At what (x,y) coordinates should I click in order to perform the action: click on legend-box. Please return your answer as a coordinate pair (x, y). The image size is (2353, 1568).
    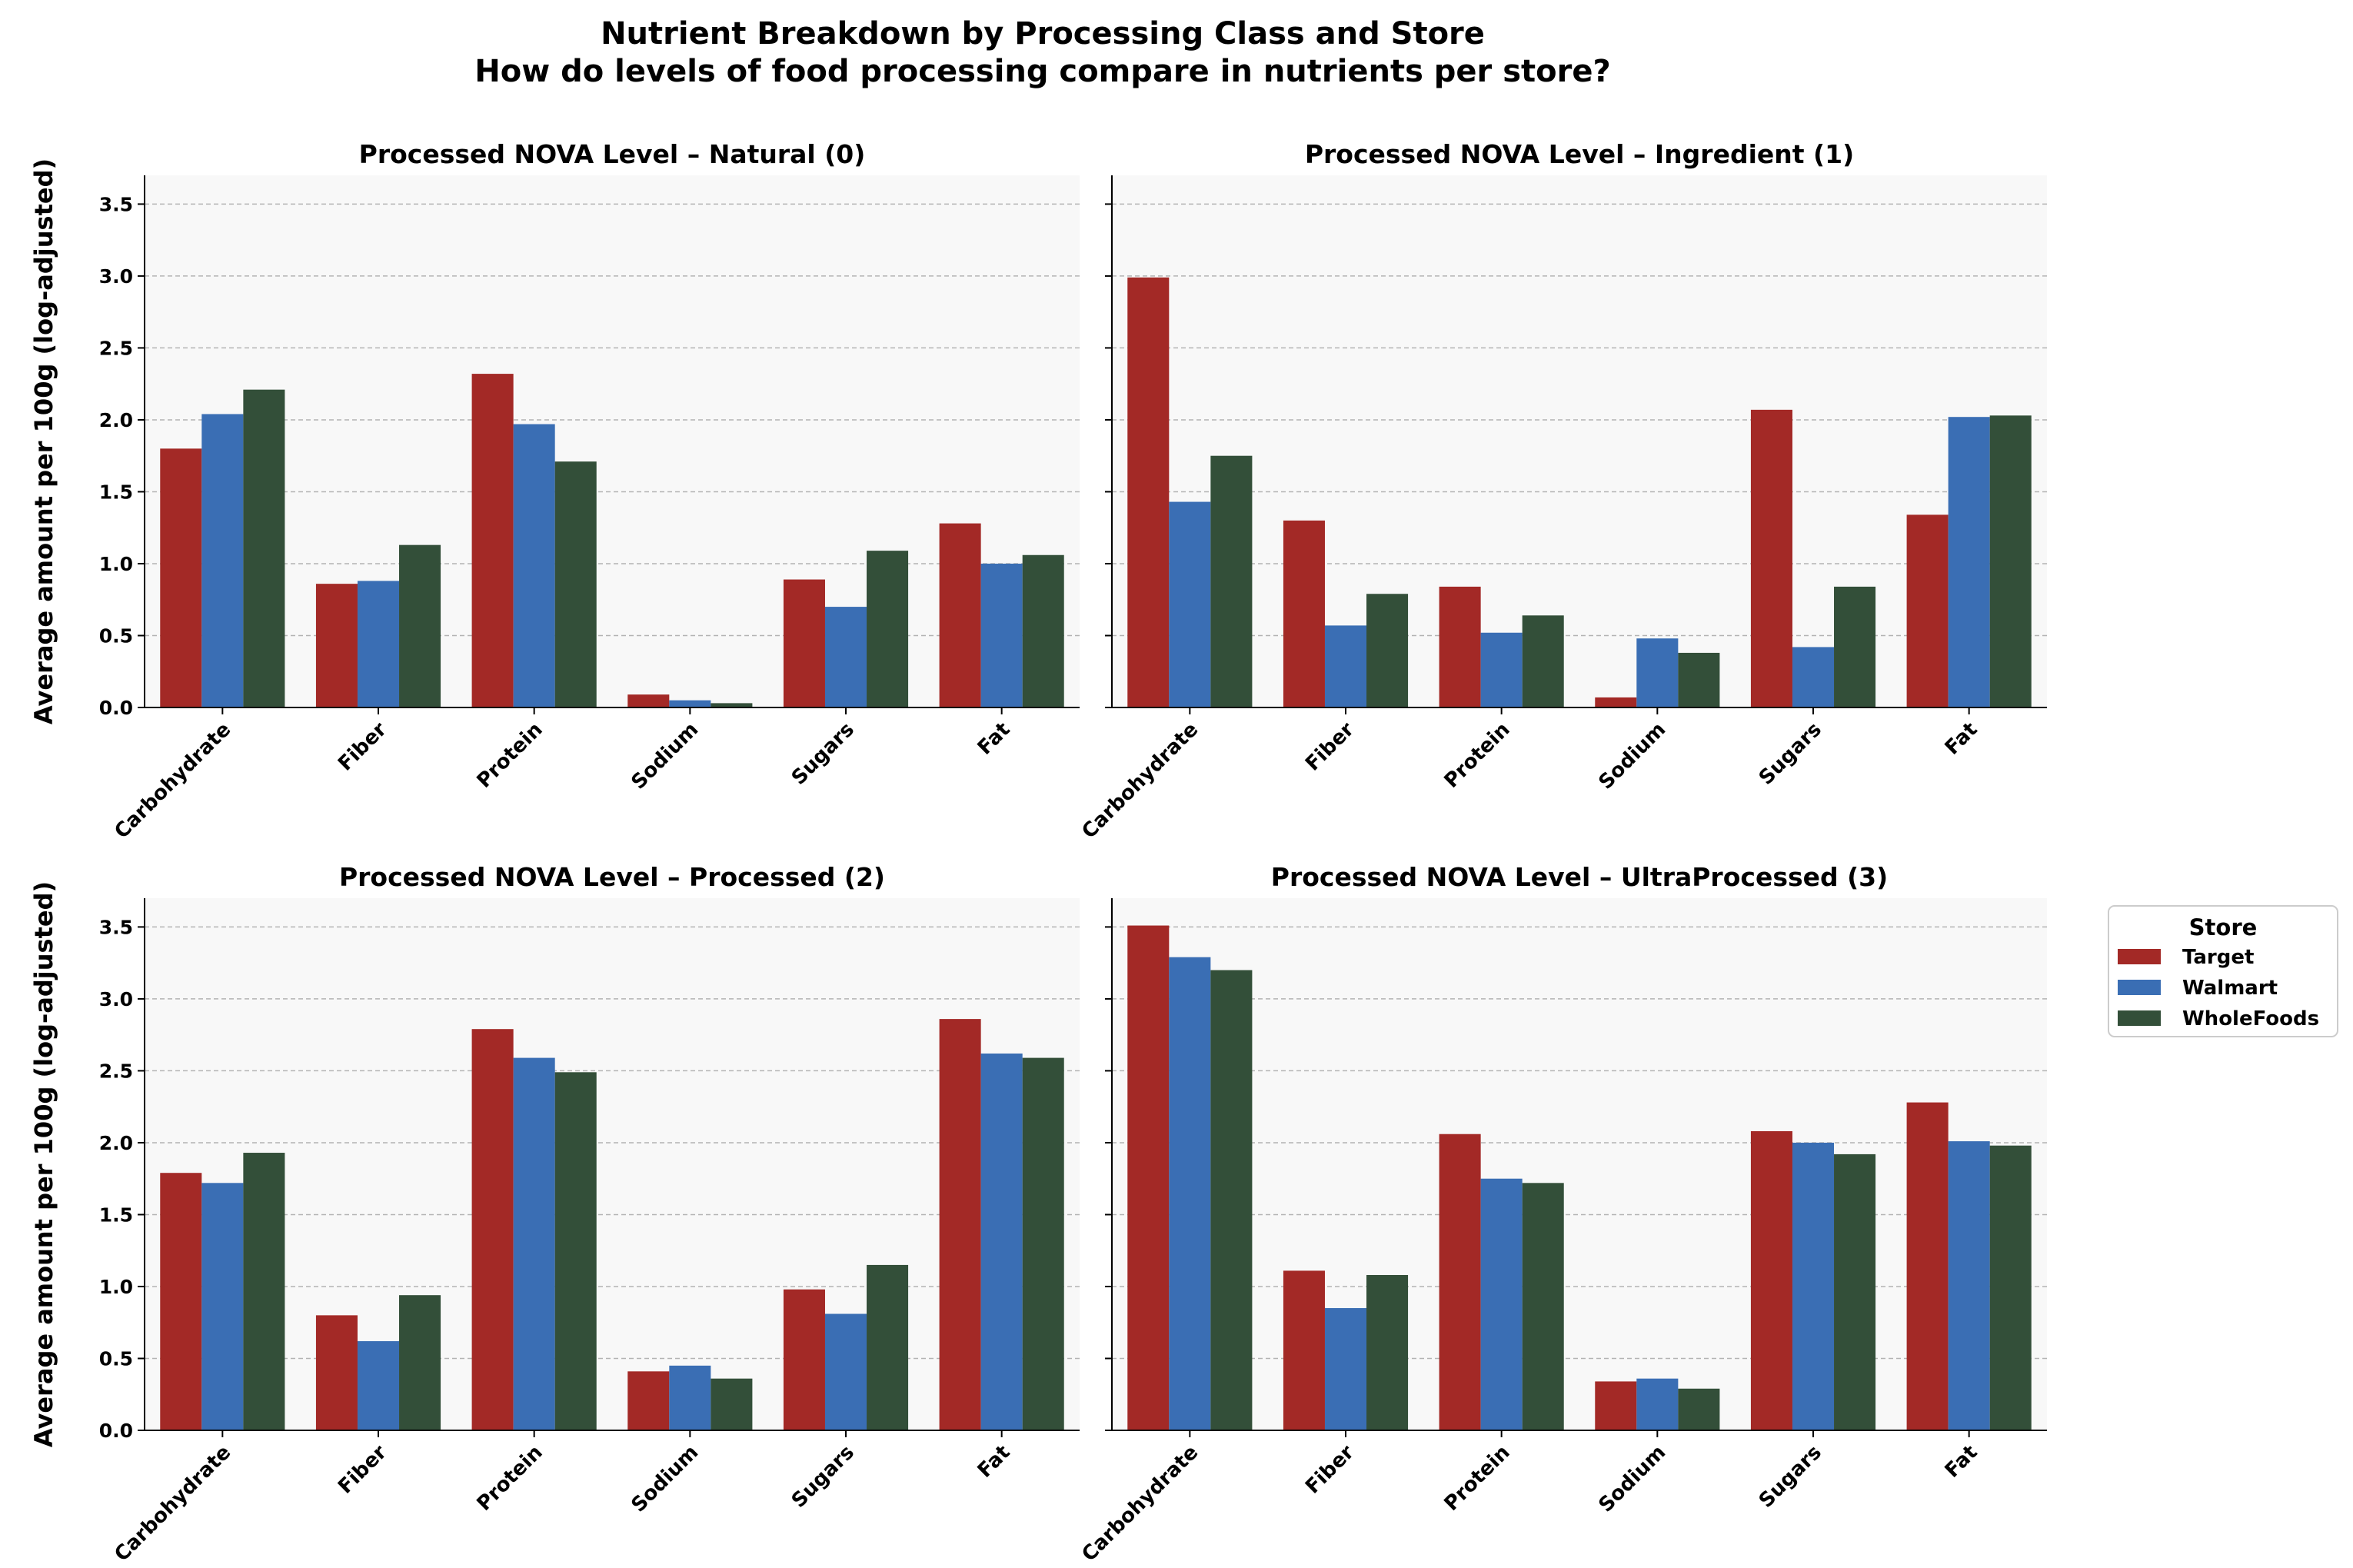
    Looking at the image, I should click on (2223, 971).